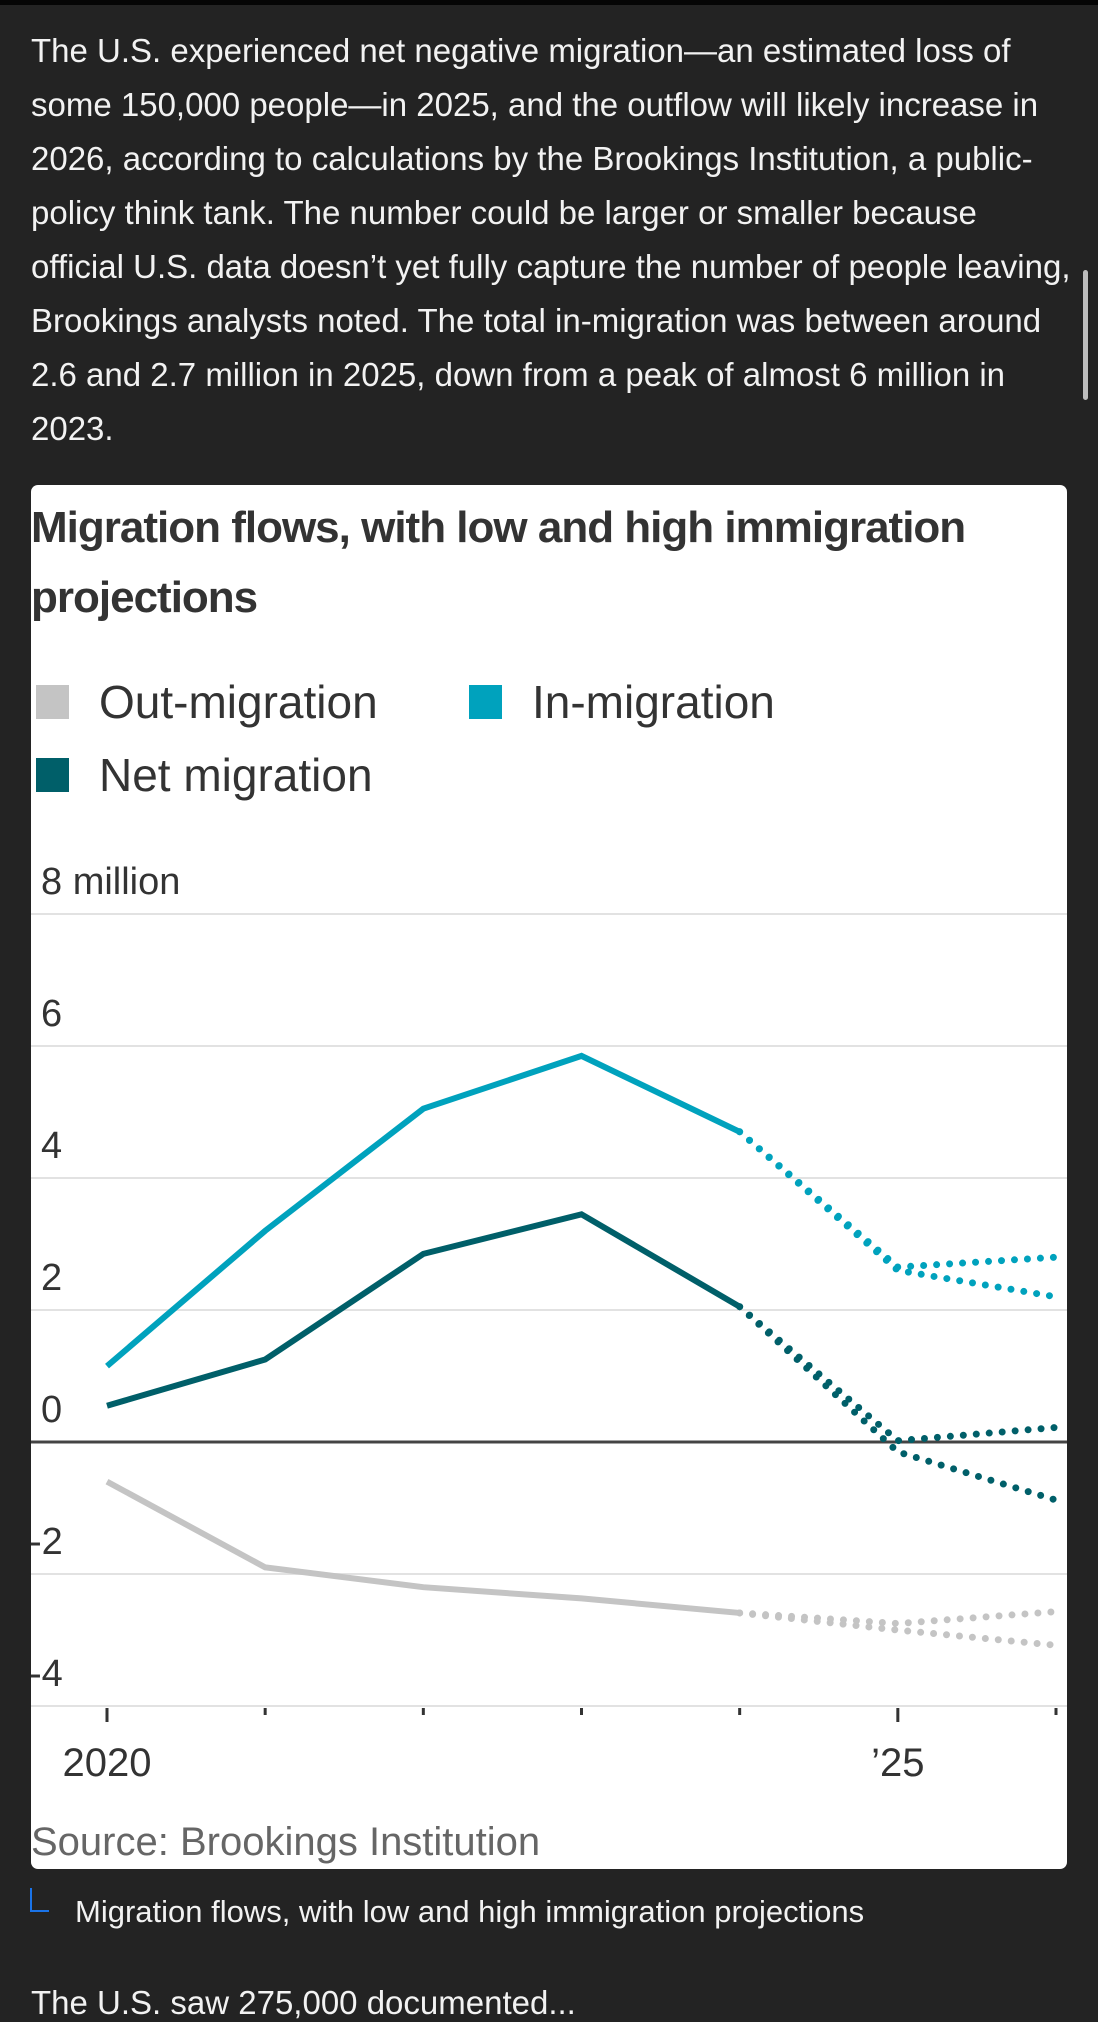  Describe the element at coordinates (52, 775) in the screenshot. I see `legend-swatch-net-migration` at that location.